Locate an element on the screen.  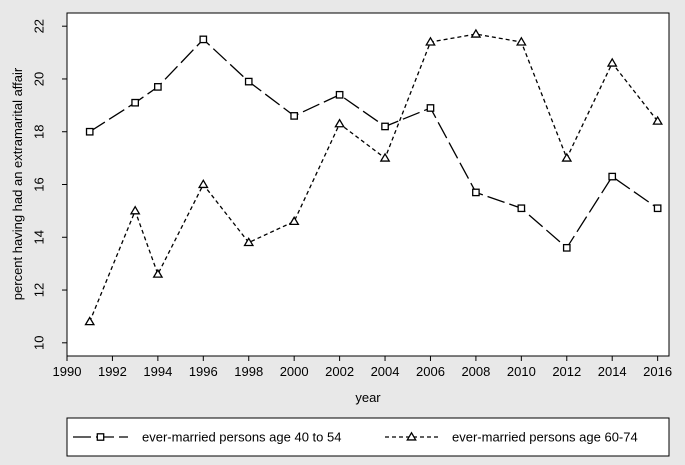
y-tick-label: 14 is located at coordinates (39, 237).